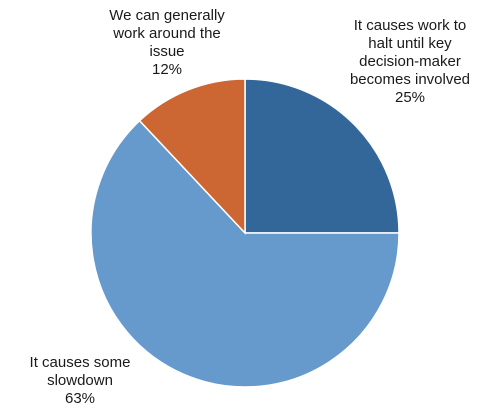 The height and width of the screenshot is (419, 493). Describe the element at coordinates (410, 97) in the screenshot. I see `pie-slice-value-label: 25%` at that location.